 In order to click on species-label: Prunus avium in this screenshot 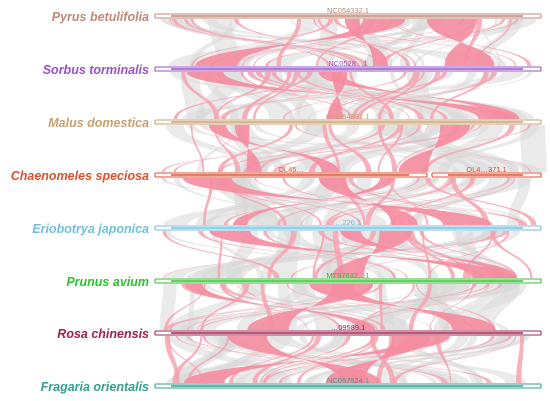, I will do `click(107, 282)`.